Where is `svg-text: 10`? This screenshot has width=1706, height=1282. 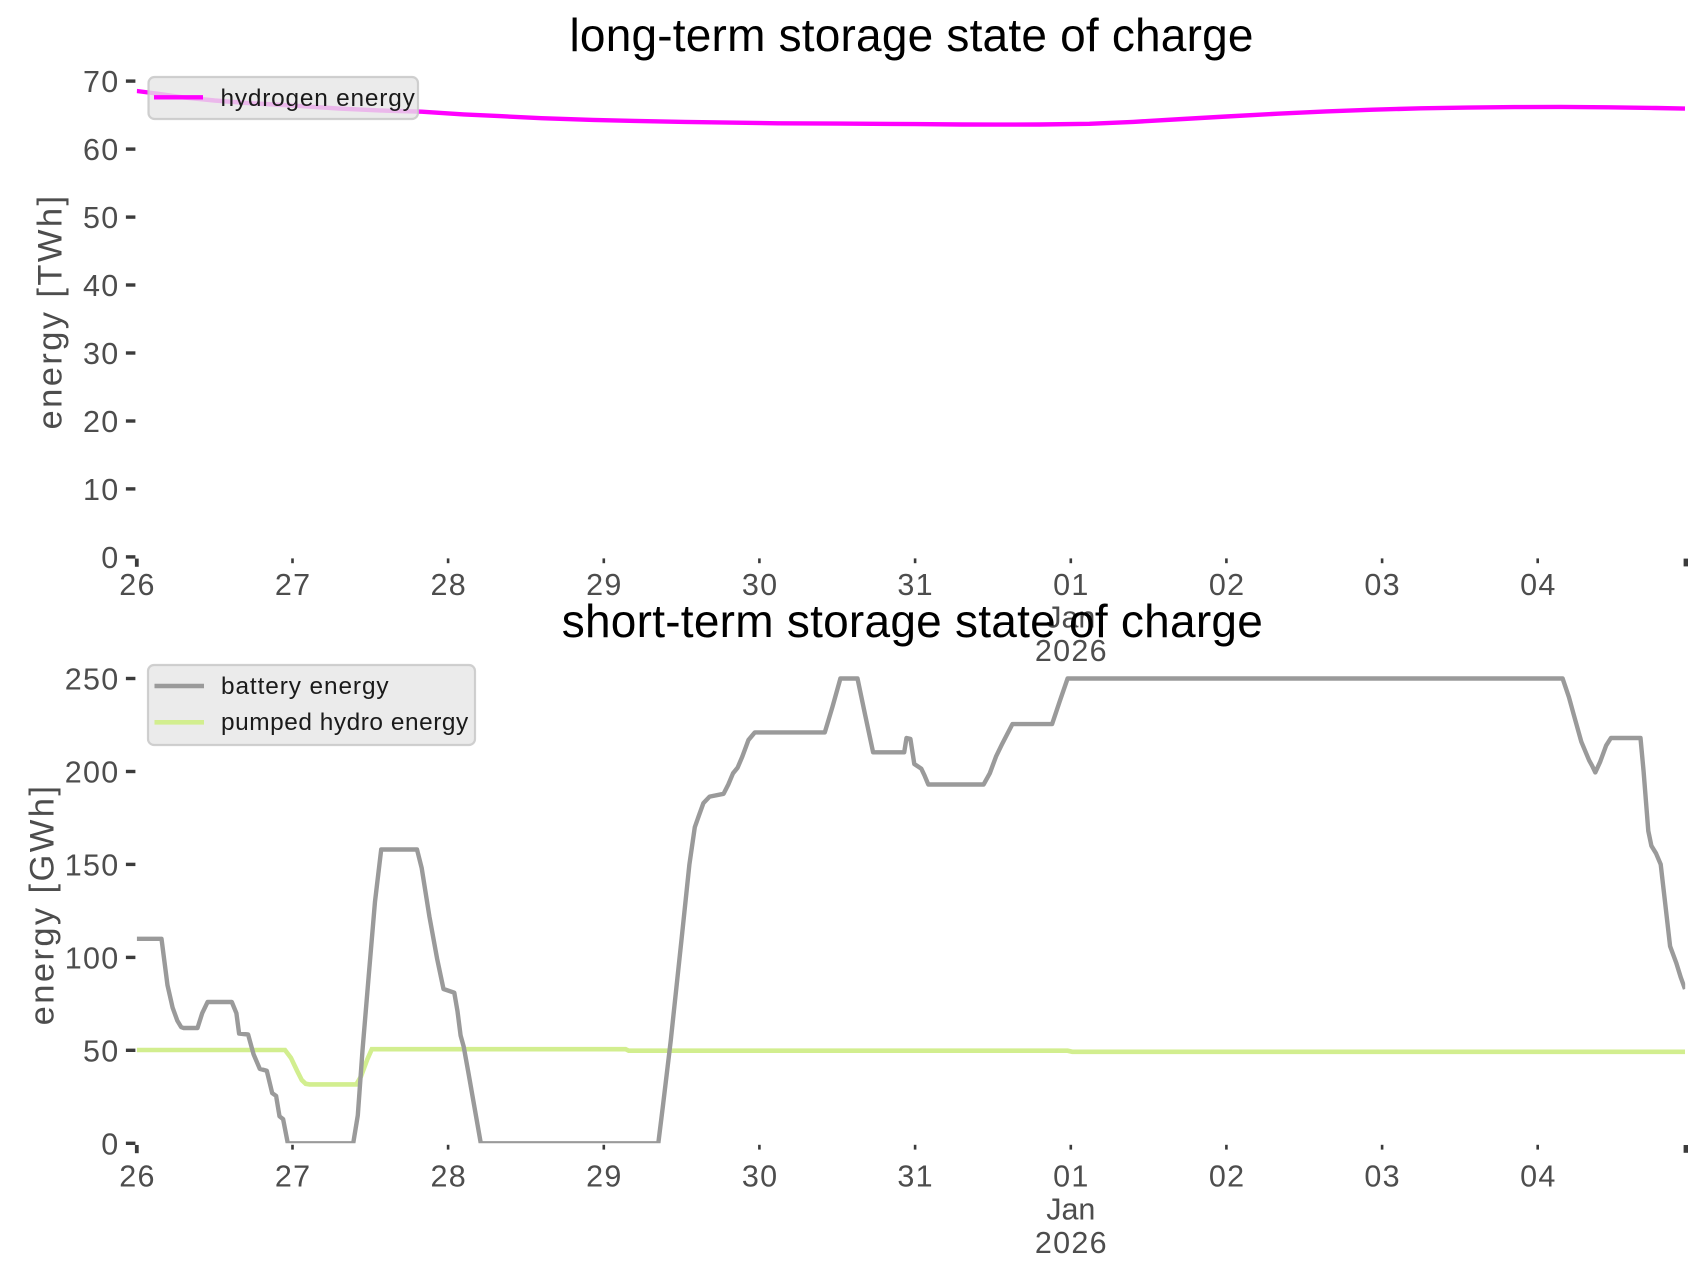 svg-text: 10 is located at coordinates (101, 490).